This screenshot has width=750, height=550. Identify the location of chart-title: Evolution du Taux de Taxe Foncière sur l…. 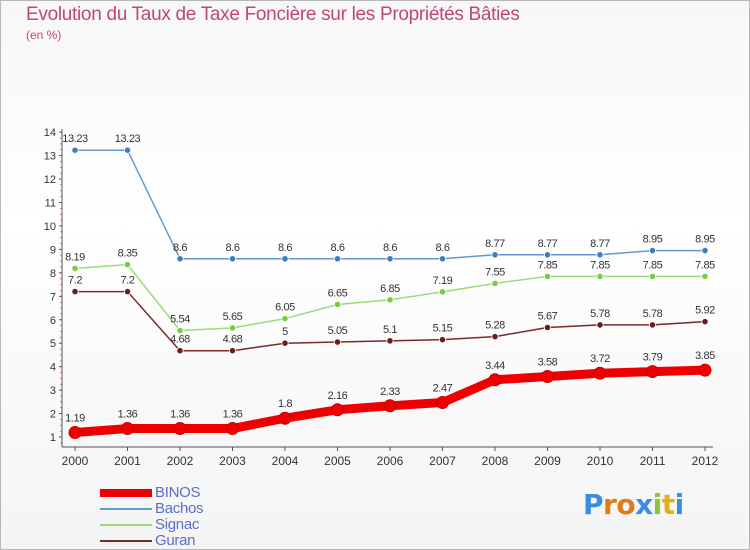
(273, 14).